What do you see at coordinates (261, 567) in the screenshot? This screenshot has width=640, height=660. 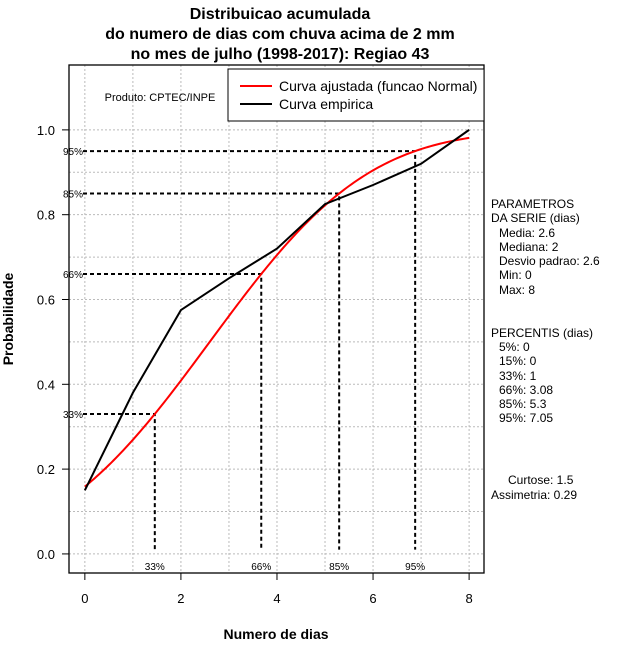 I see `percentile-x-label: 66%` at bounding box center [261, 567].